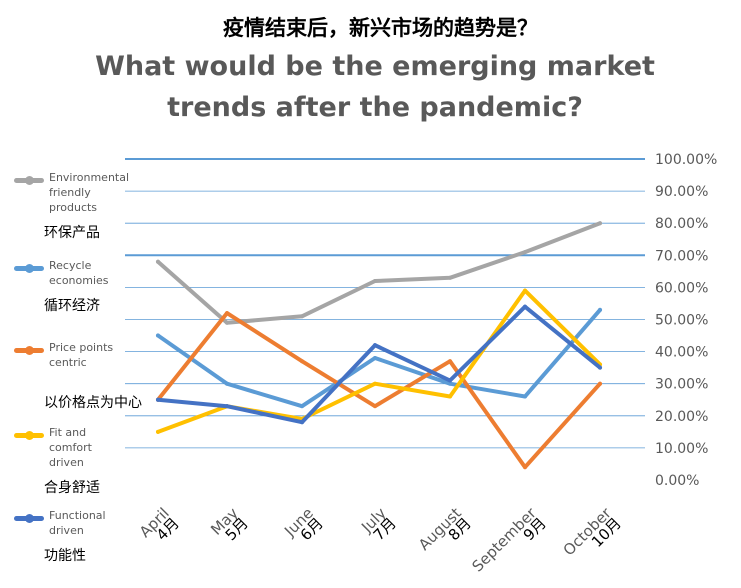 This screenshot has height=588, width=741. What do you see at coordinates (681, 224) in the screenshot?
I see `y-tick-label: 80.00%` at bounding box center [681, 224].